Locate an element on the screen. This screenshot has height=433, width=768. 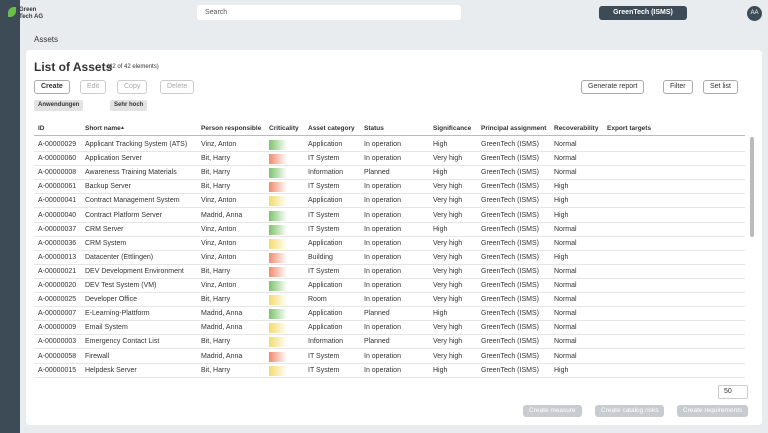
create-button: Create is located at coordinates (52, 87).